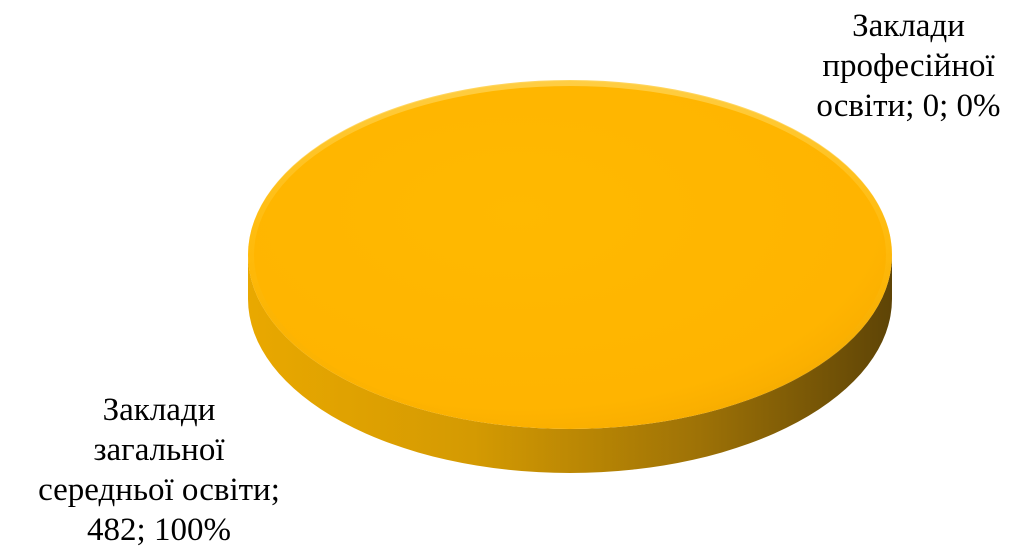 This screenshot has height=553, width=1017. Describe the element at coordinates (159, 490) in the screenshot. I see `data-label-line: середньої освіти;` at that location.